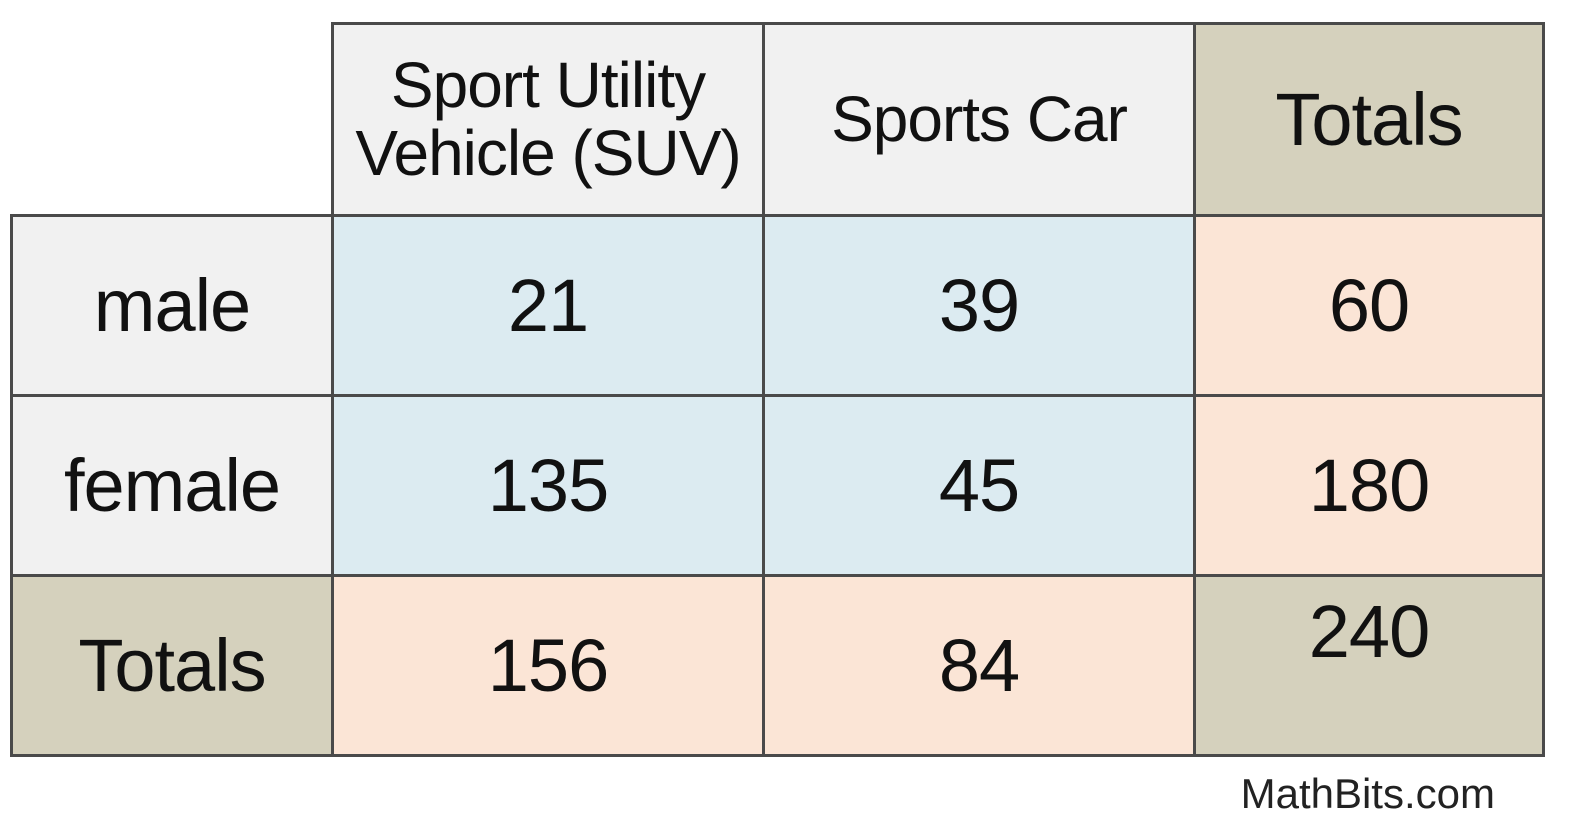 The image size is (1587, 824). I want to click on column-header-suv-line-1: Sport Utility, so click(548, 85).